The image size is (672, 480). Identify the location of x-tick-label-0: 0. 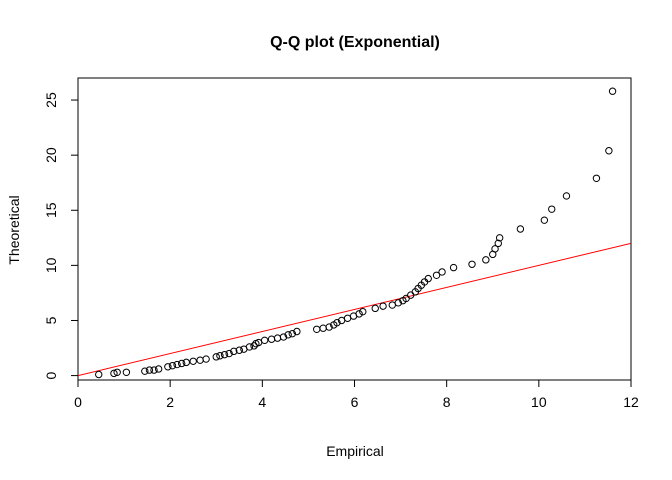
(78, 402).